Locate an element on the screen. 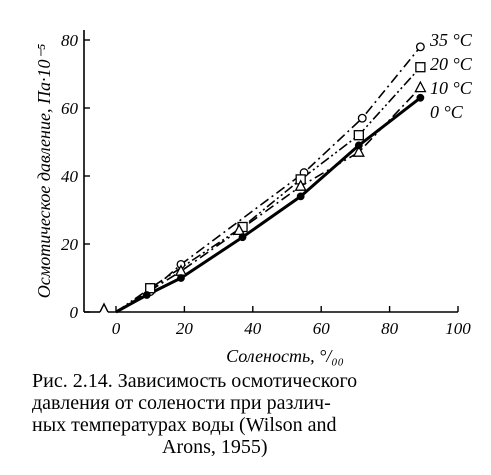 The height and width of the screenshot is (475, 491). x-tick-label: 20 is located at coordinates (185, 328).